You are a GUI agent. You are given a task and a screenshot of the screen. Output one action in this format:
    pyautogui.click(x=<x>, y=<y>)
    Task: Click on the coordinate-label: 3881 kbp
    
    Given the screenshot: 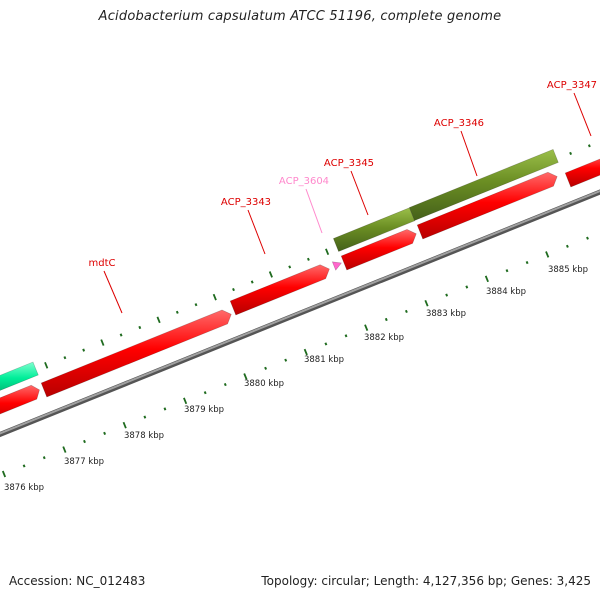 What is the action you would take?
    pyautogui.click(x=324, y=360)
    